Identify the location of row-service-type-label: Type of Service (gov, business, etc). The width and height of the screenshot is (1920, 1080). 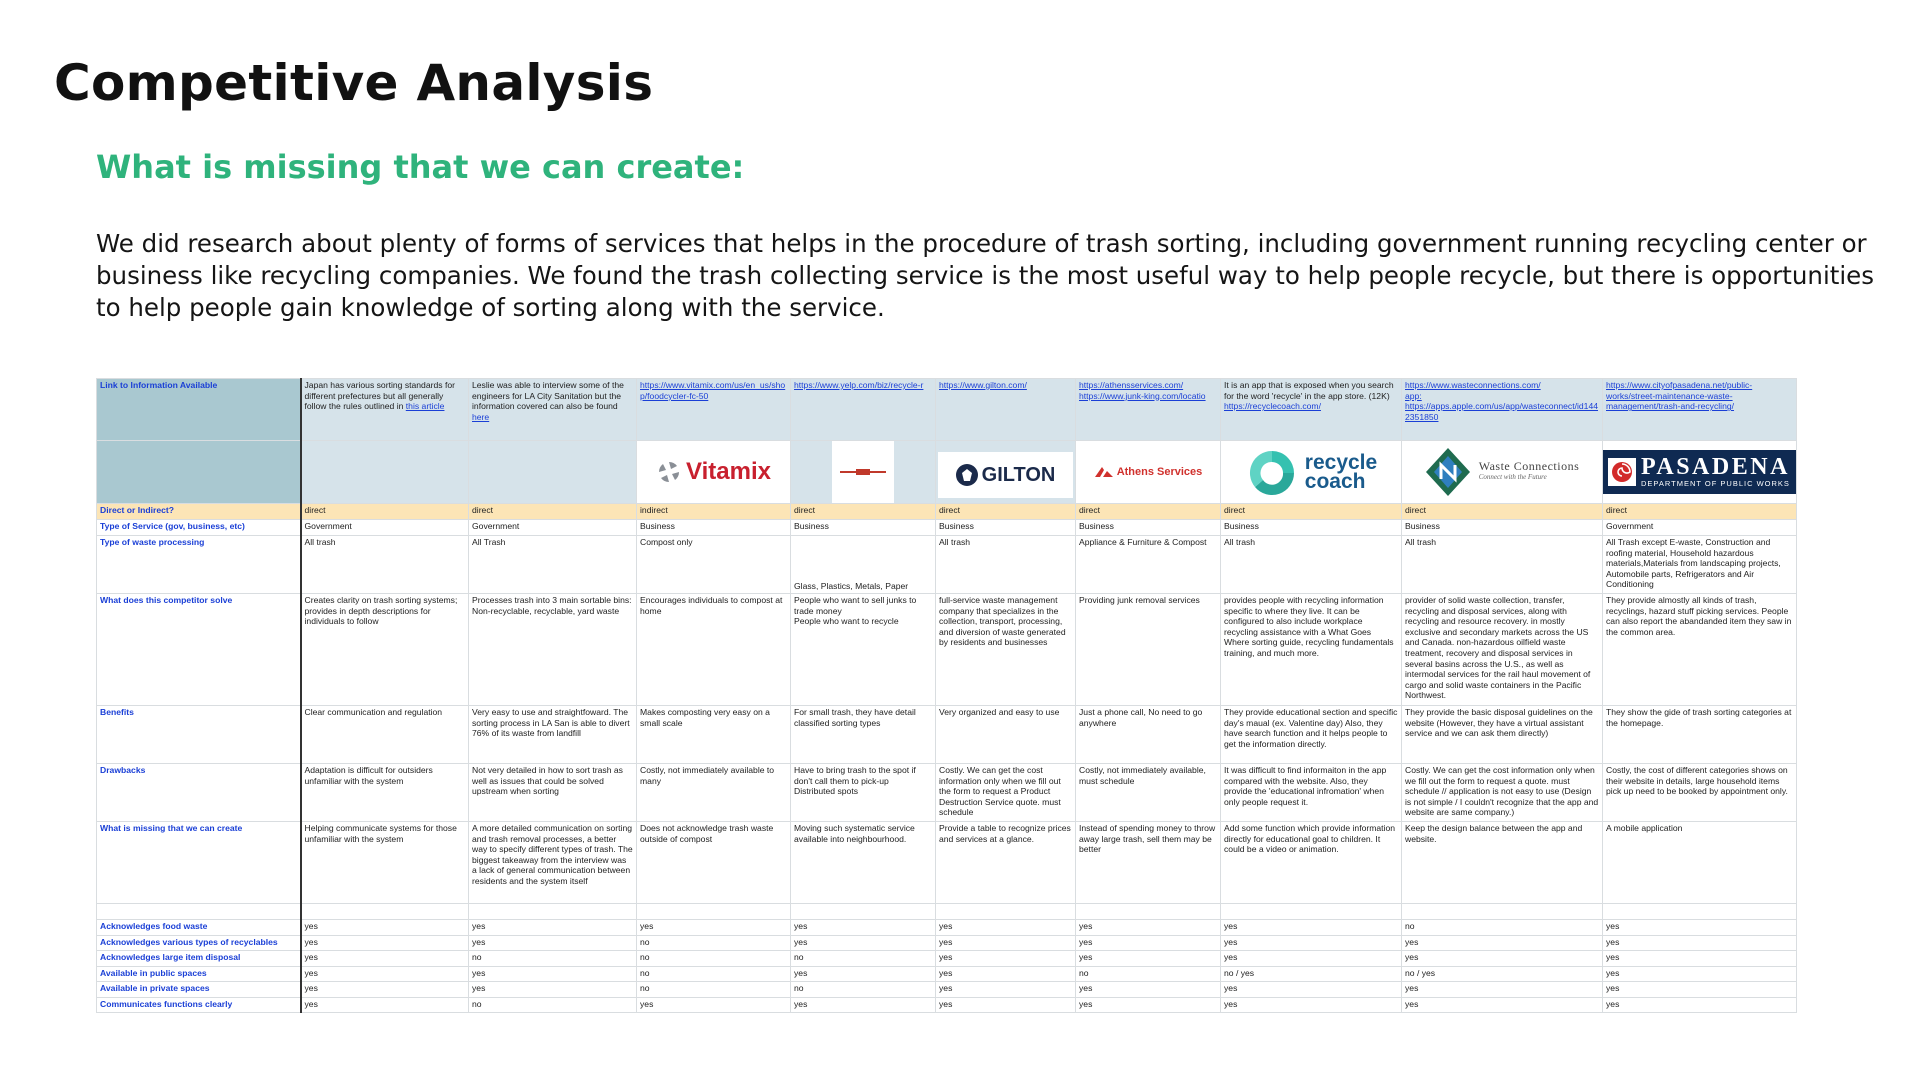
(199, 527).